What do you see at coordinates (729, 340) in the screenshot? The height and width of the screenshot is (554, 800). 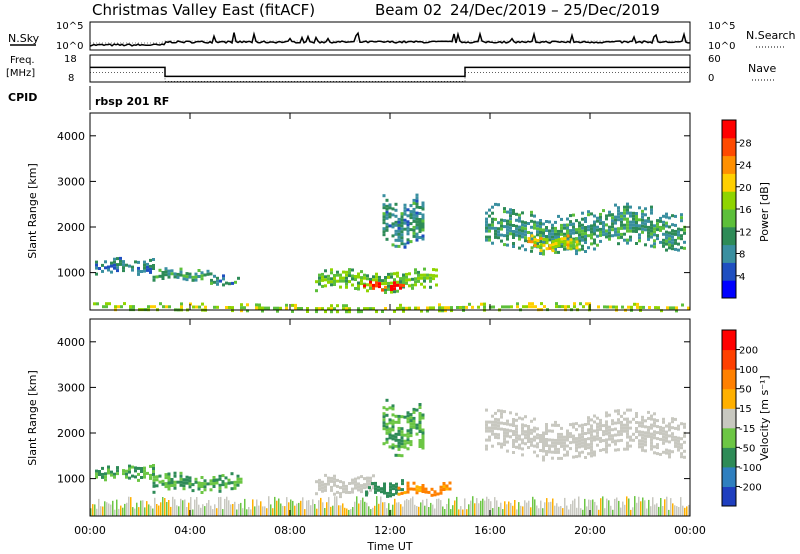 I see `colorbar-swatch` at bounding box center [729, 340].